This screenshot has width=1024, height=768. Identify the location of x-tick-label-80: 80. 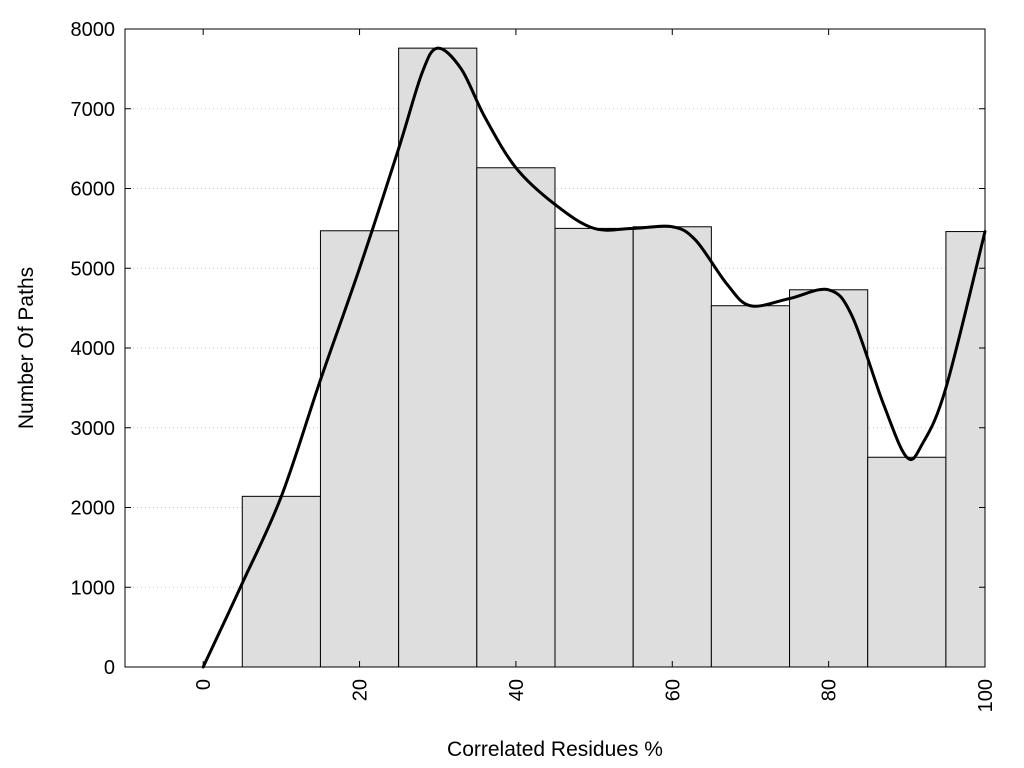
(830, 690).